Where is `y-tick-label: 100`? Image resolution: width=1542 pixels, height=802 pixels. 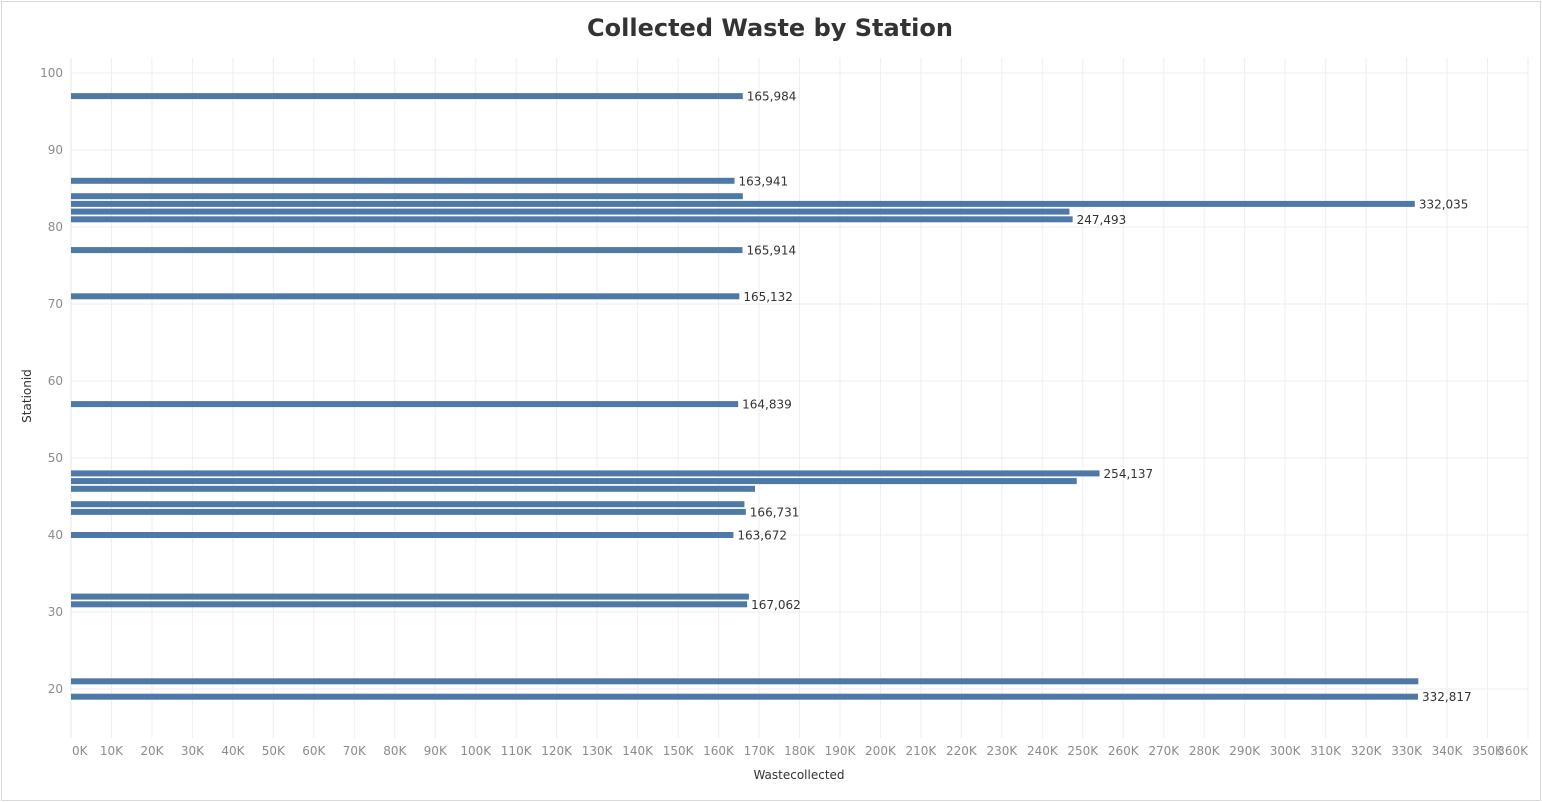 y-tick-label: 100 is located at coordinates (51, 73).